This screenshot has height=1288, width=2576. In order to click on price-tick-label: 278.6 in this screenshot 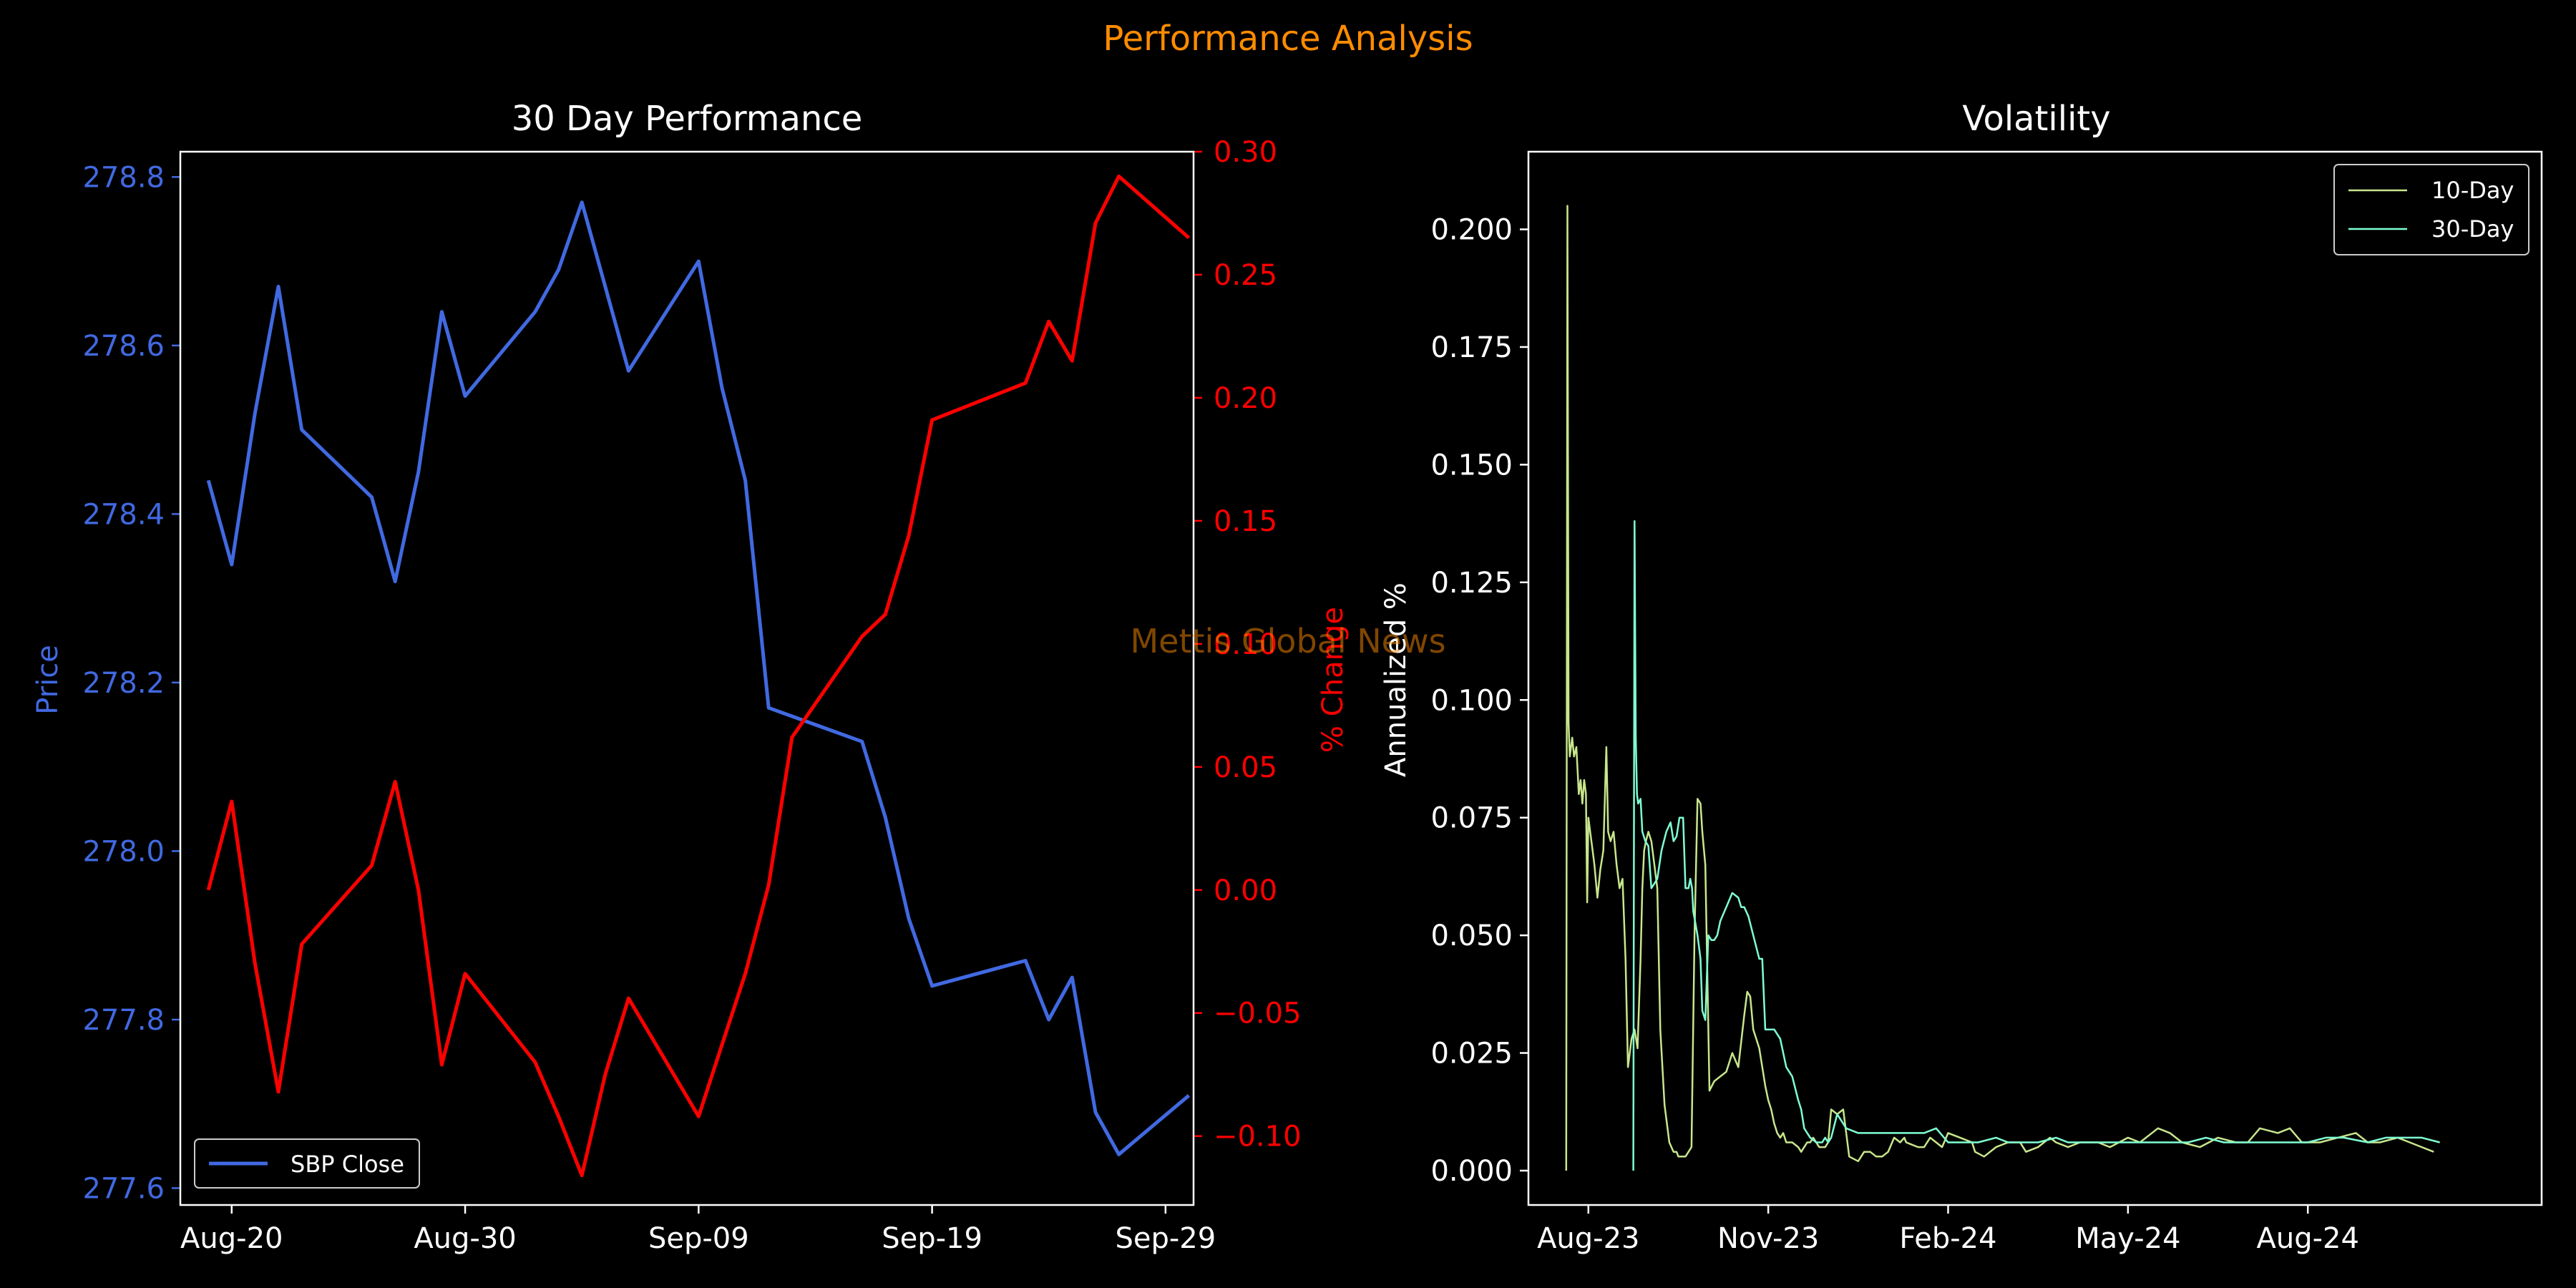, I will do `click(123, 346)`.